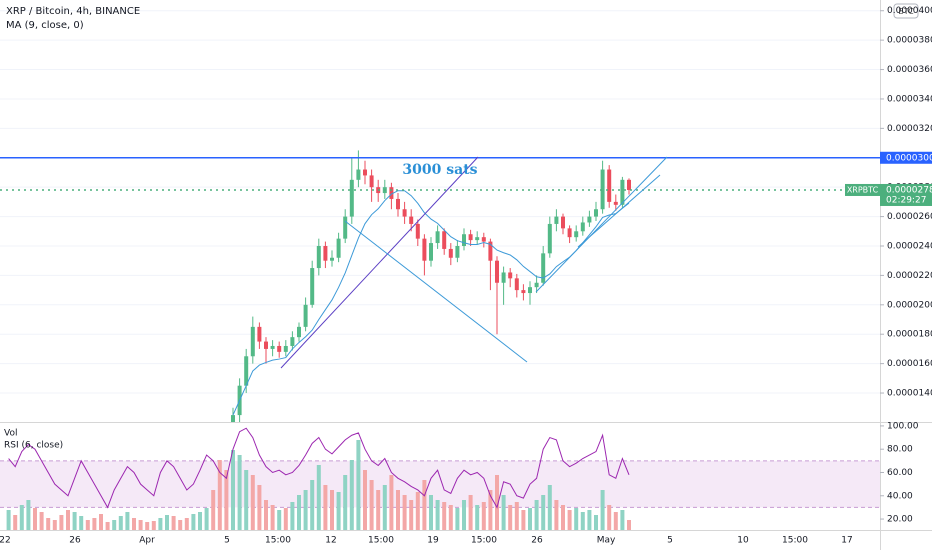  Describe the element at coordinates (5, 541) in the screenshot. I see `x-tick-label: 22` at that location.